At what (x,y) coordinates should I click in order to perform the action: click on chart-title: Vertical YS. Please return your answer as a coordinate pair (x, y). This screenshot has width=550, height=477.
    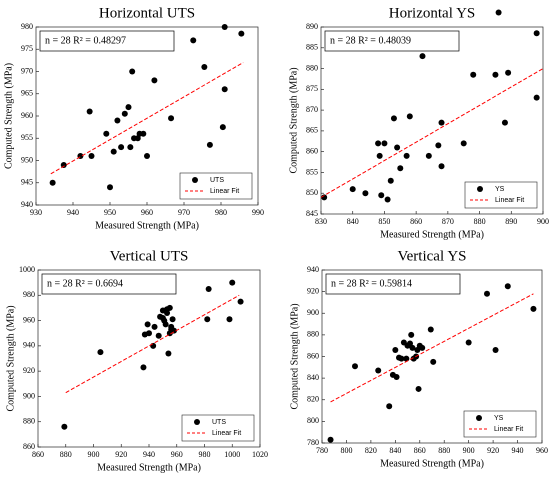
    Looking at the image, I should click on (431, 256).